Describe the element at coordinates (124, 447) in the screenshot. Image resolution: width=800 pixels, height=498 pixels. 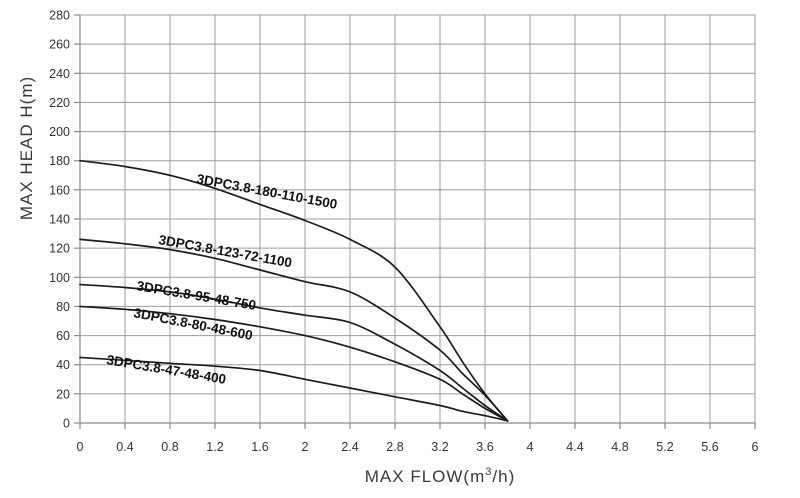
I see `x-tick-label: 0.4` at that location.